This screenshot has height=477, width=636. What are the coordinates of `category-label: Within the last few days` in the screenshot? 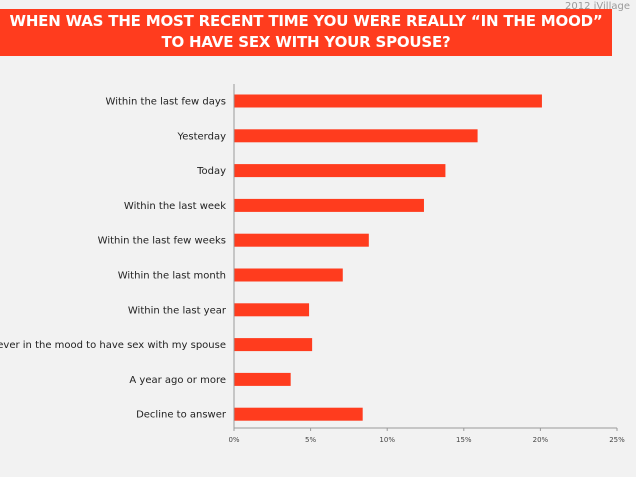 It's located at (166, 102).